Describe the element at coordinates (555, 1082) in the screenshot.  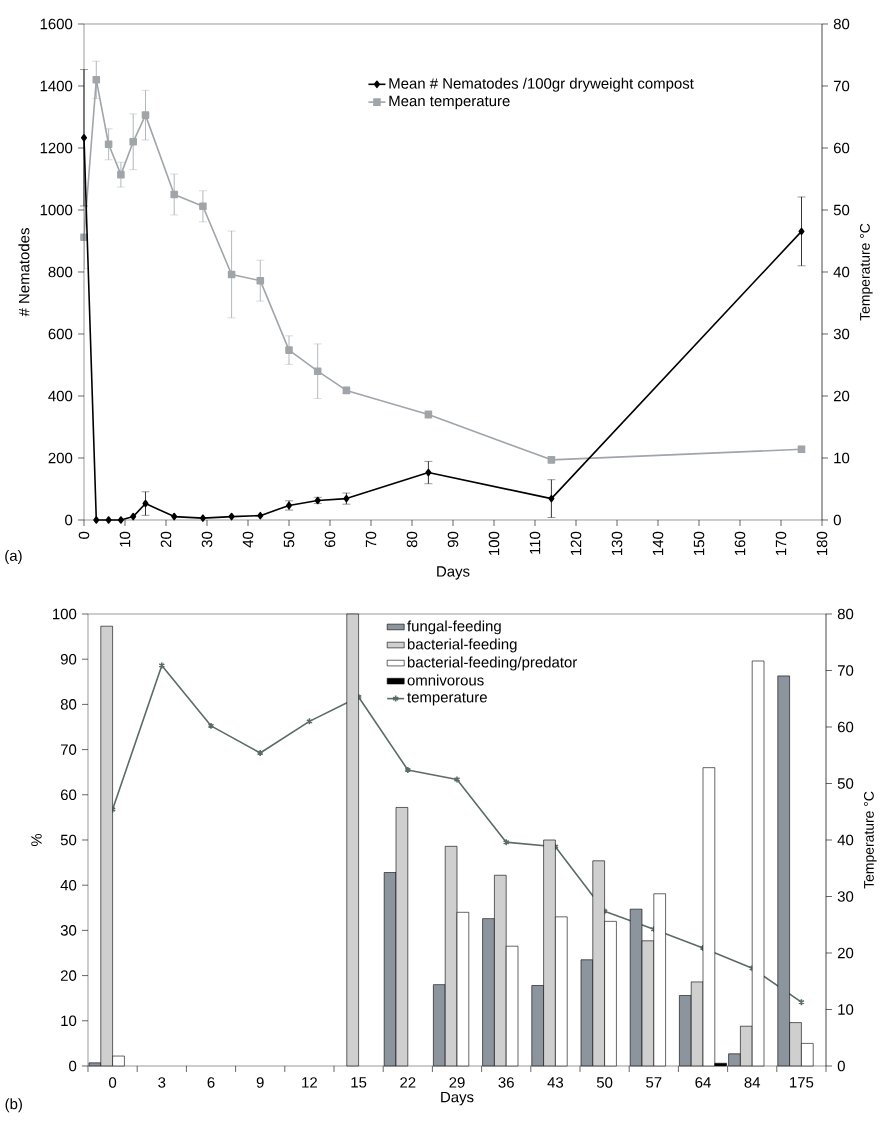
I see `x-tick-label: 43` at that location.